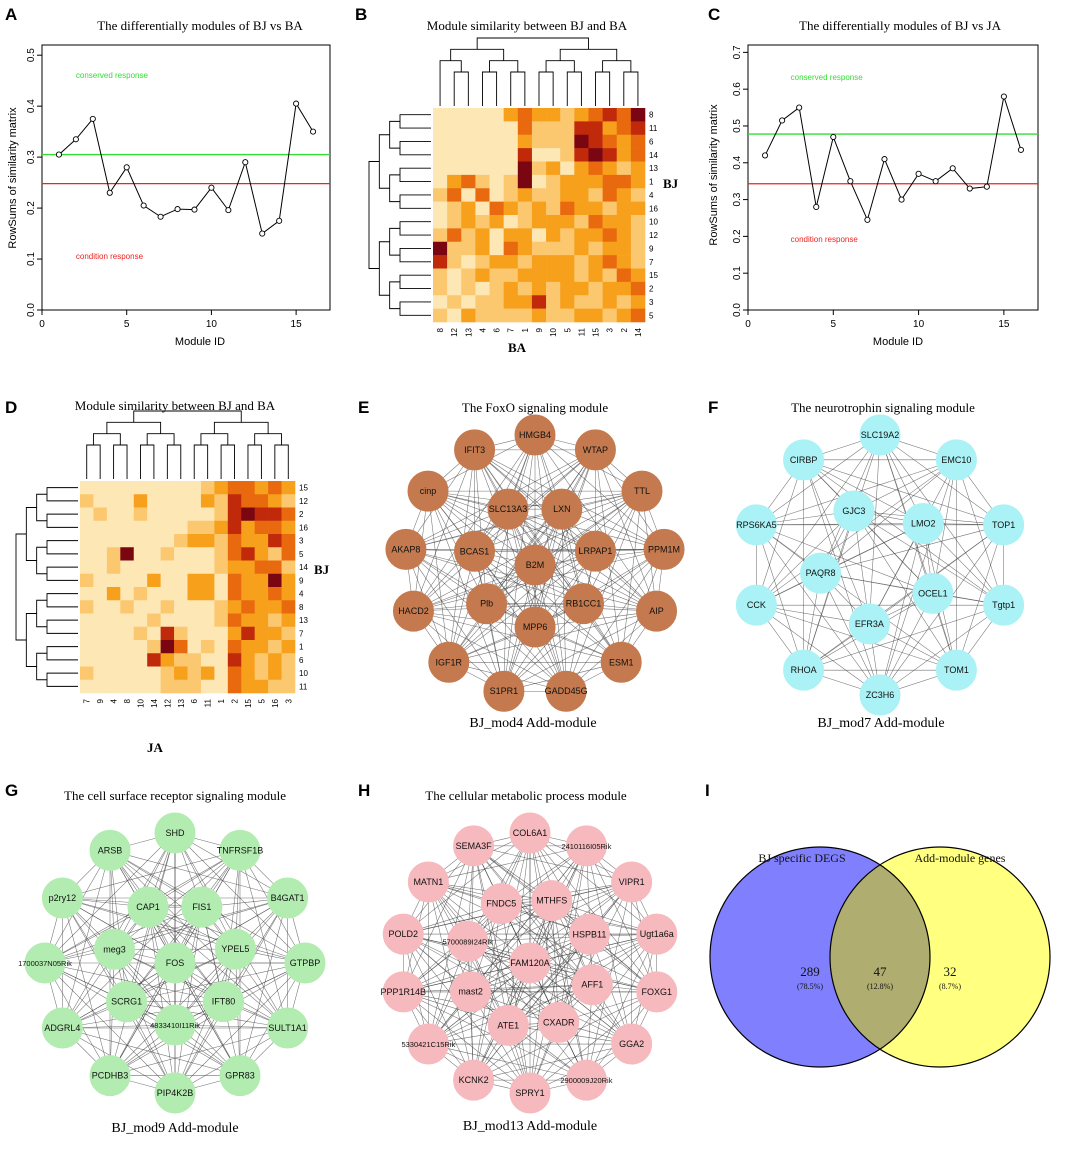  Describe the element at coordinates (756, 525) in the screenshot. I see `network-node-label: RPS6KA5` at that location.